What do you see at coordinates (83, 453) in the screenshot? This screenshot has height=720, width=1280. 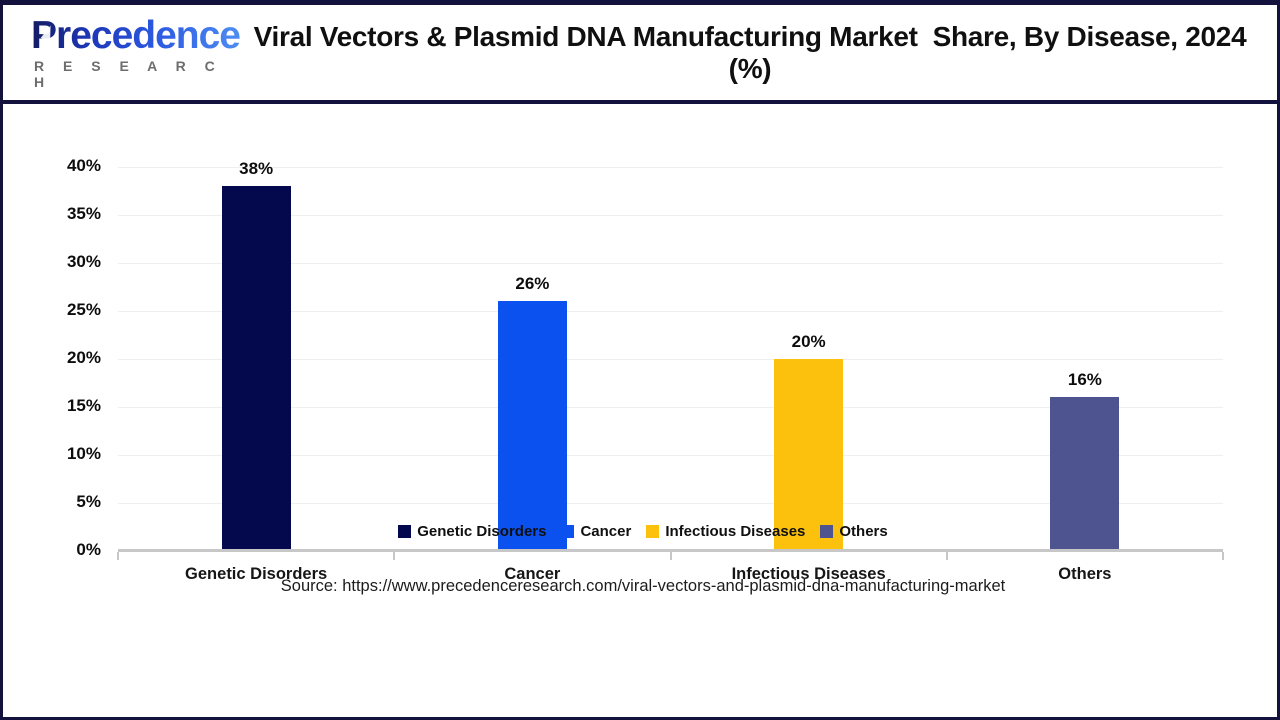 I see `y-axis-label: 10%` at bounding box center [83, 453].